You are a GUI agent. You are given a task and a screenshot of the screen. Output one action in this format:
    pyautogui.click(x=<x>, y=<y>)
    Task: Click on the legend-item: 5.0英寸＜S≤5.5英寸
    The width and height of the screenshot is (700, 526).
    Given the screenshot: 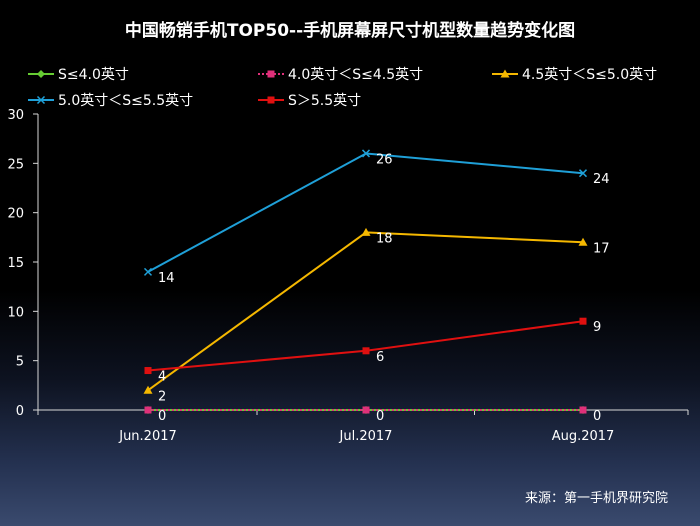 What is the action you would take?
    pyautogui.click(x=110, y=100)
    